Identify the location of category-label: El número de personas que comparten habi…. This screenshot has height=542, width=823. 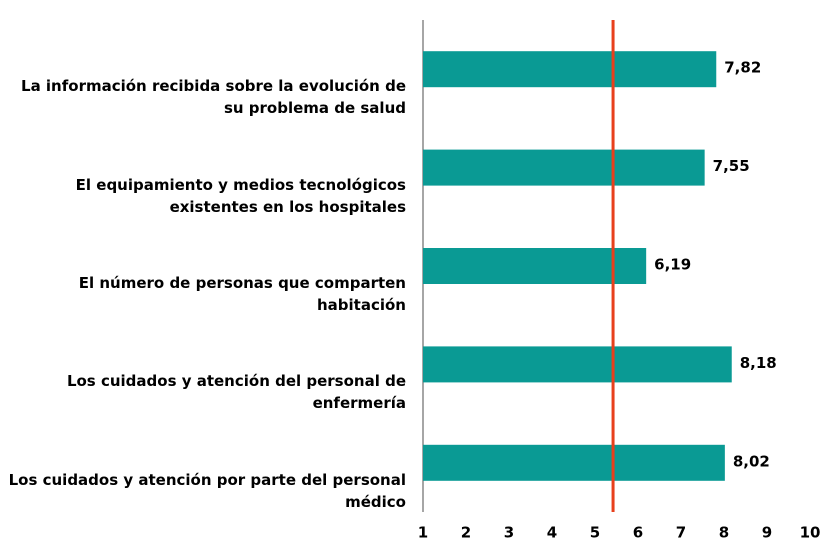
(242, 294).